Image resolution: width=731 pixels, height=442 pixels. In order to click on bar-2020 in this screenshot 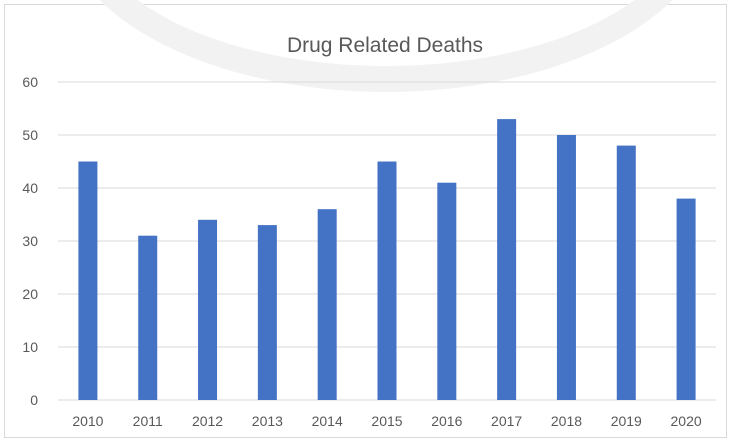, I will do `click(686, 299)`.